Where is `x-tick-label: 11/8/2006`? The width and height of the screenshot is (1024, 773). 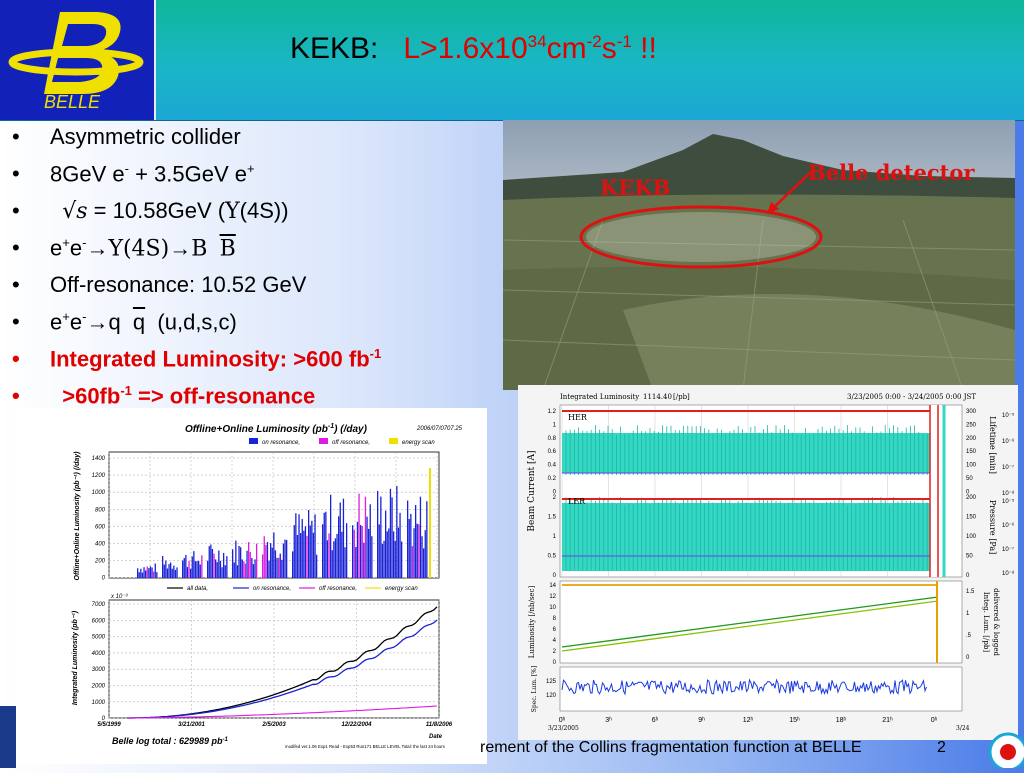 x-tick-label: 11/8/2006 is located at coordinates (439, 725).